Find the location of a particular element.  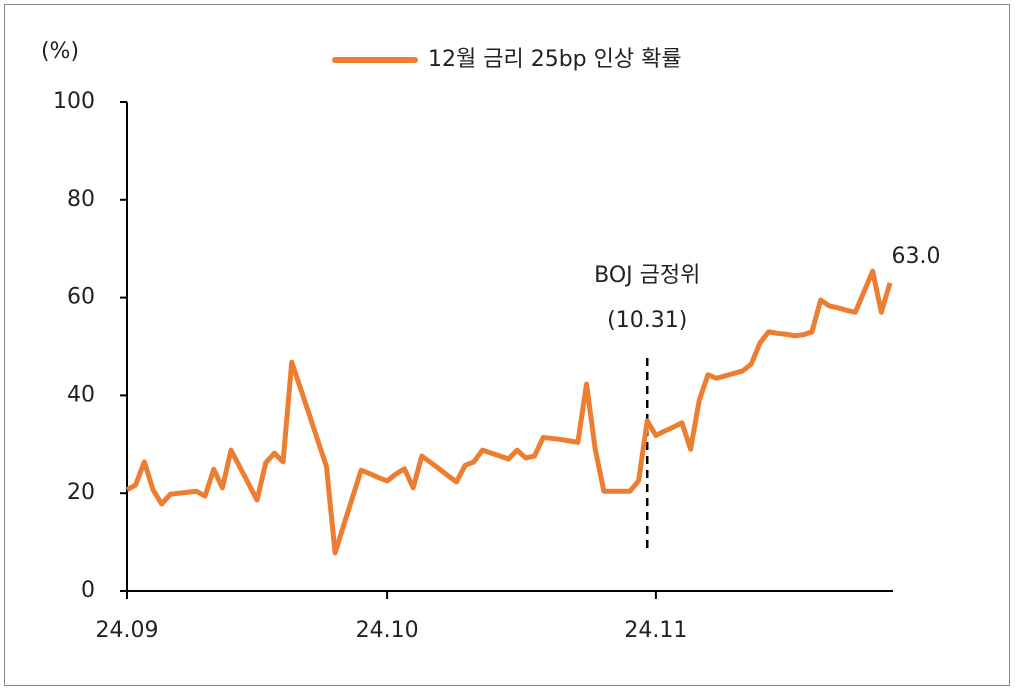

x-tick-label: 24.10 is located at coordinates (387, 630).